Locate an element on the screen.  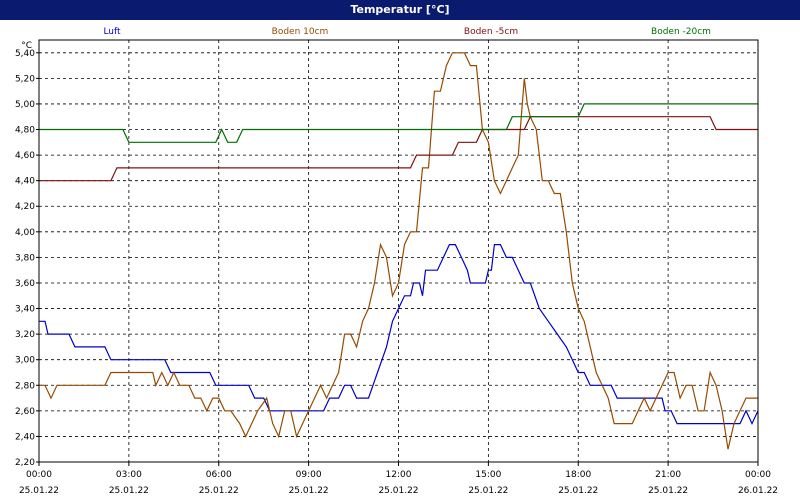
x-tick-time-label: 18:00 is located at coordinates (578, 475).